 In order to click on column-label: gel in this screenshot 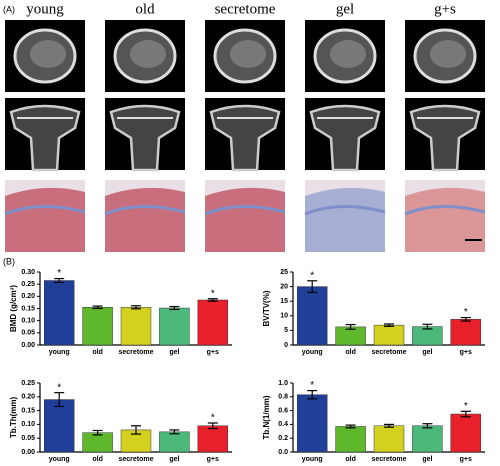, I will do `click(345, 9)`.